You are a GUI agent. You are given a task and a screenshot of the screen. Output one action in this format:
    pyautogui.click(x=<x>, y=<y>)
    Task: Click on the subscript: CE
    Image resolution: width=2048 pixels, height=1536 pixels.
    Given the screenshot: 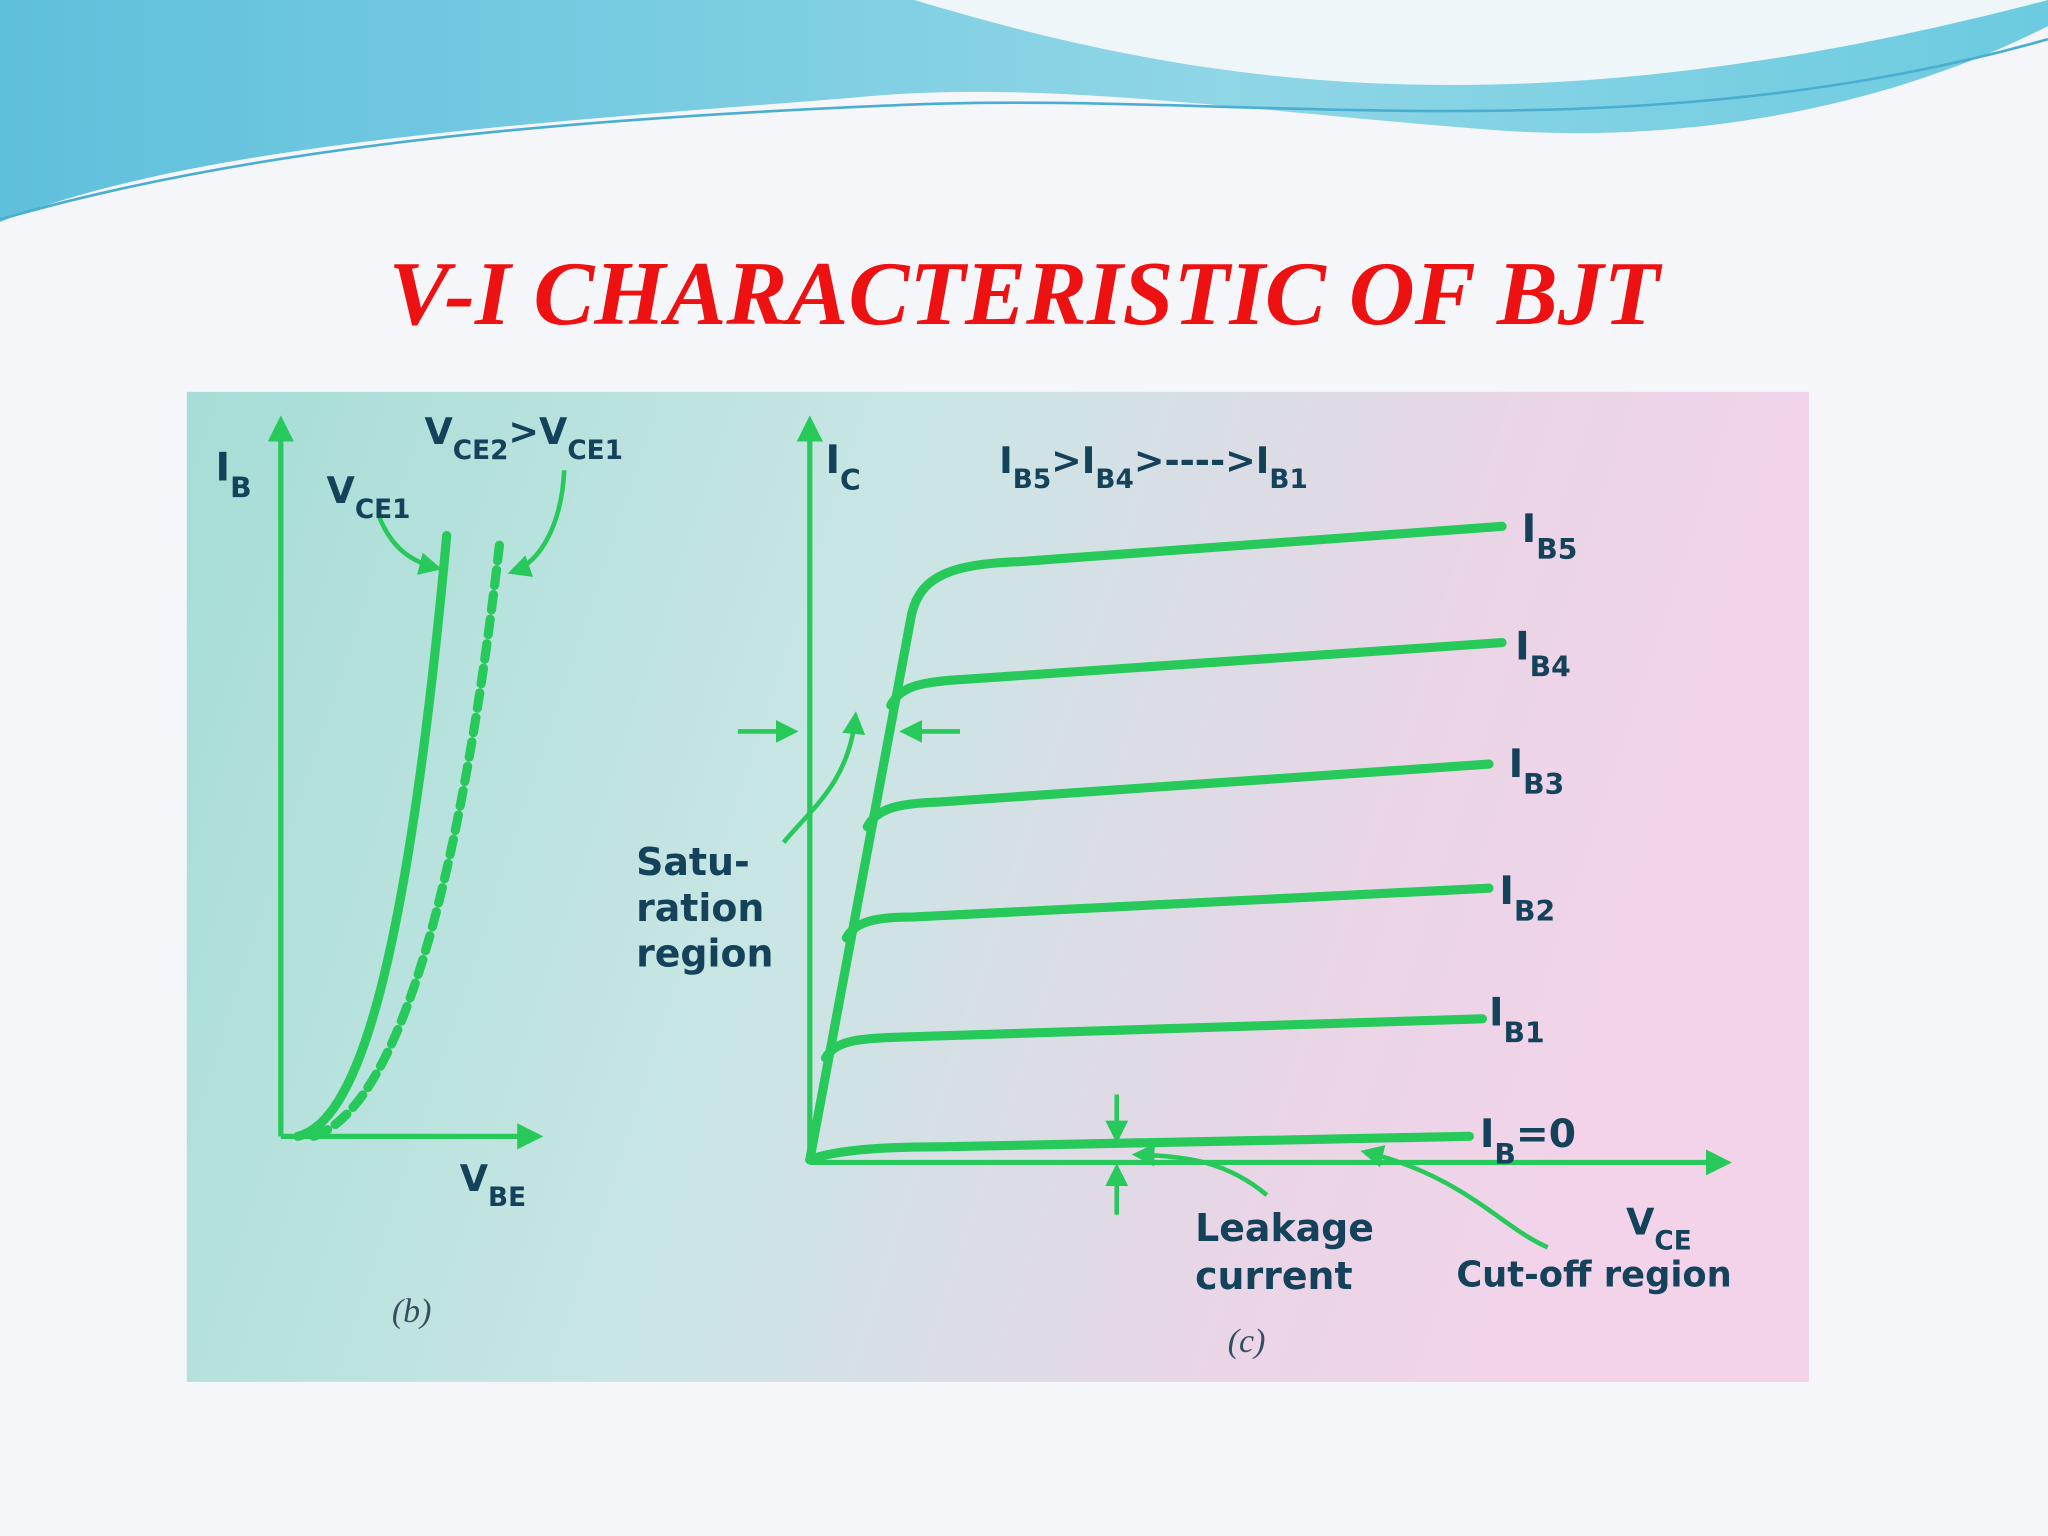 What is the action you would take?
    pyautogui.click(x=1672, y=1241)
    